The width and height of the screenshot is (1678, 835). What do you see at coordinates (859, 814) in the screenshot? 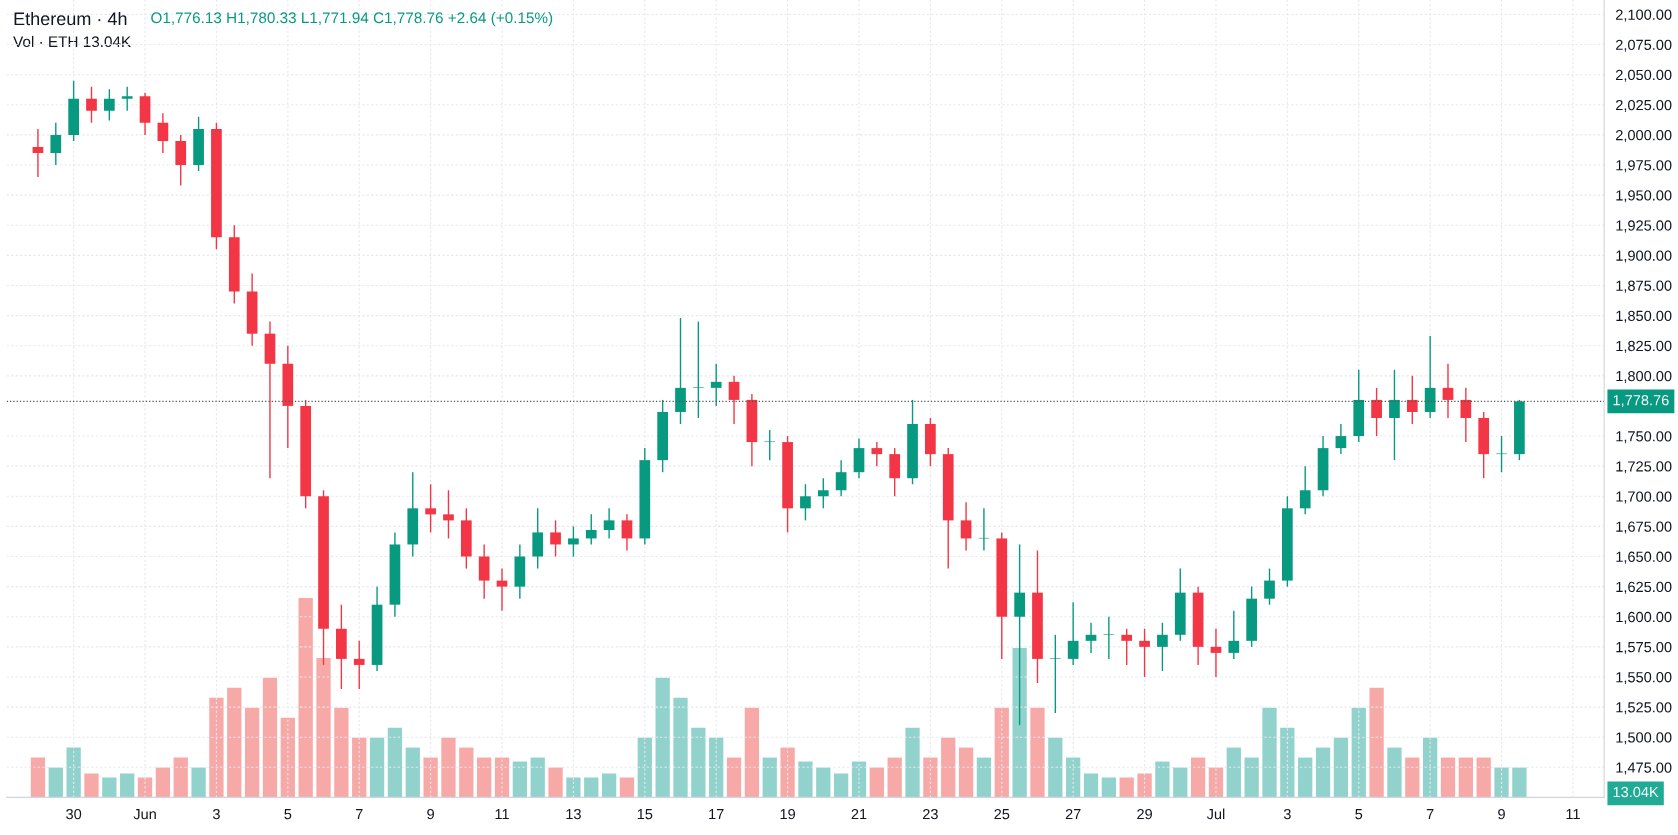
I see `x-tick-label: 21` at bounding box center [859, 814].